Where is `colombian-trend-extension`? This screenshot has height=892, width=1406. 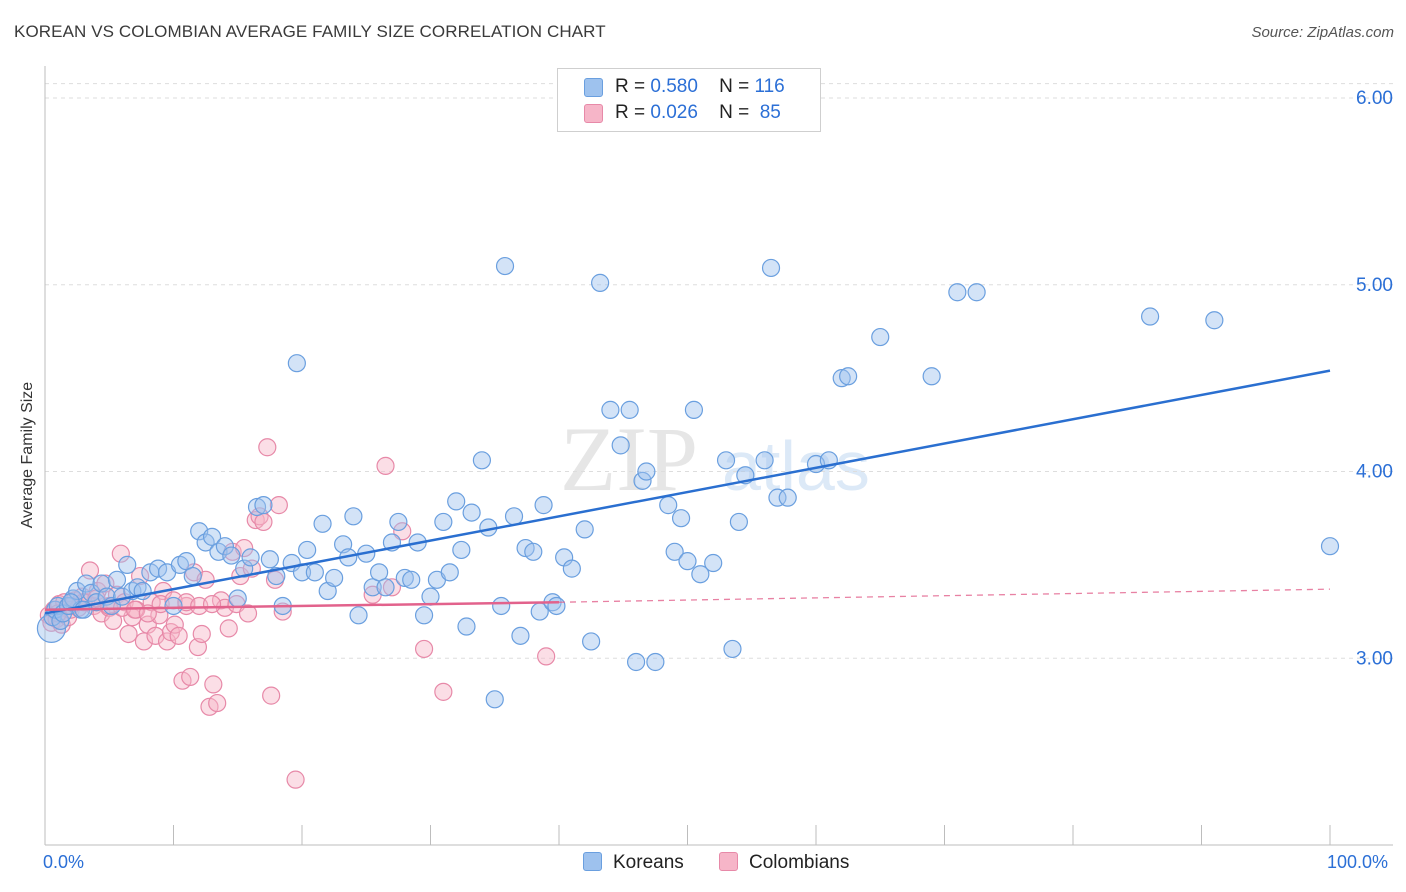 colombian-trend-extension is located at coordinates (944, 595).